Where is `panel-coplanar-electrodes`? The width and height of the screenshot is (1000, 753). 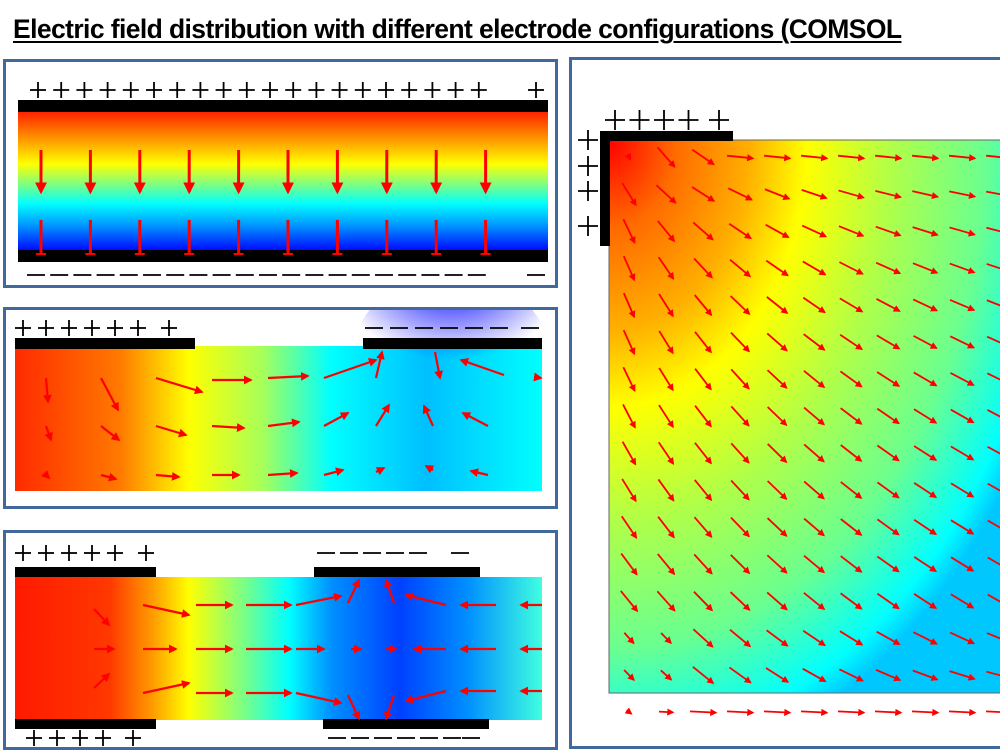
panel-coplanar-electrodes is located at coordinates (280, 408).